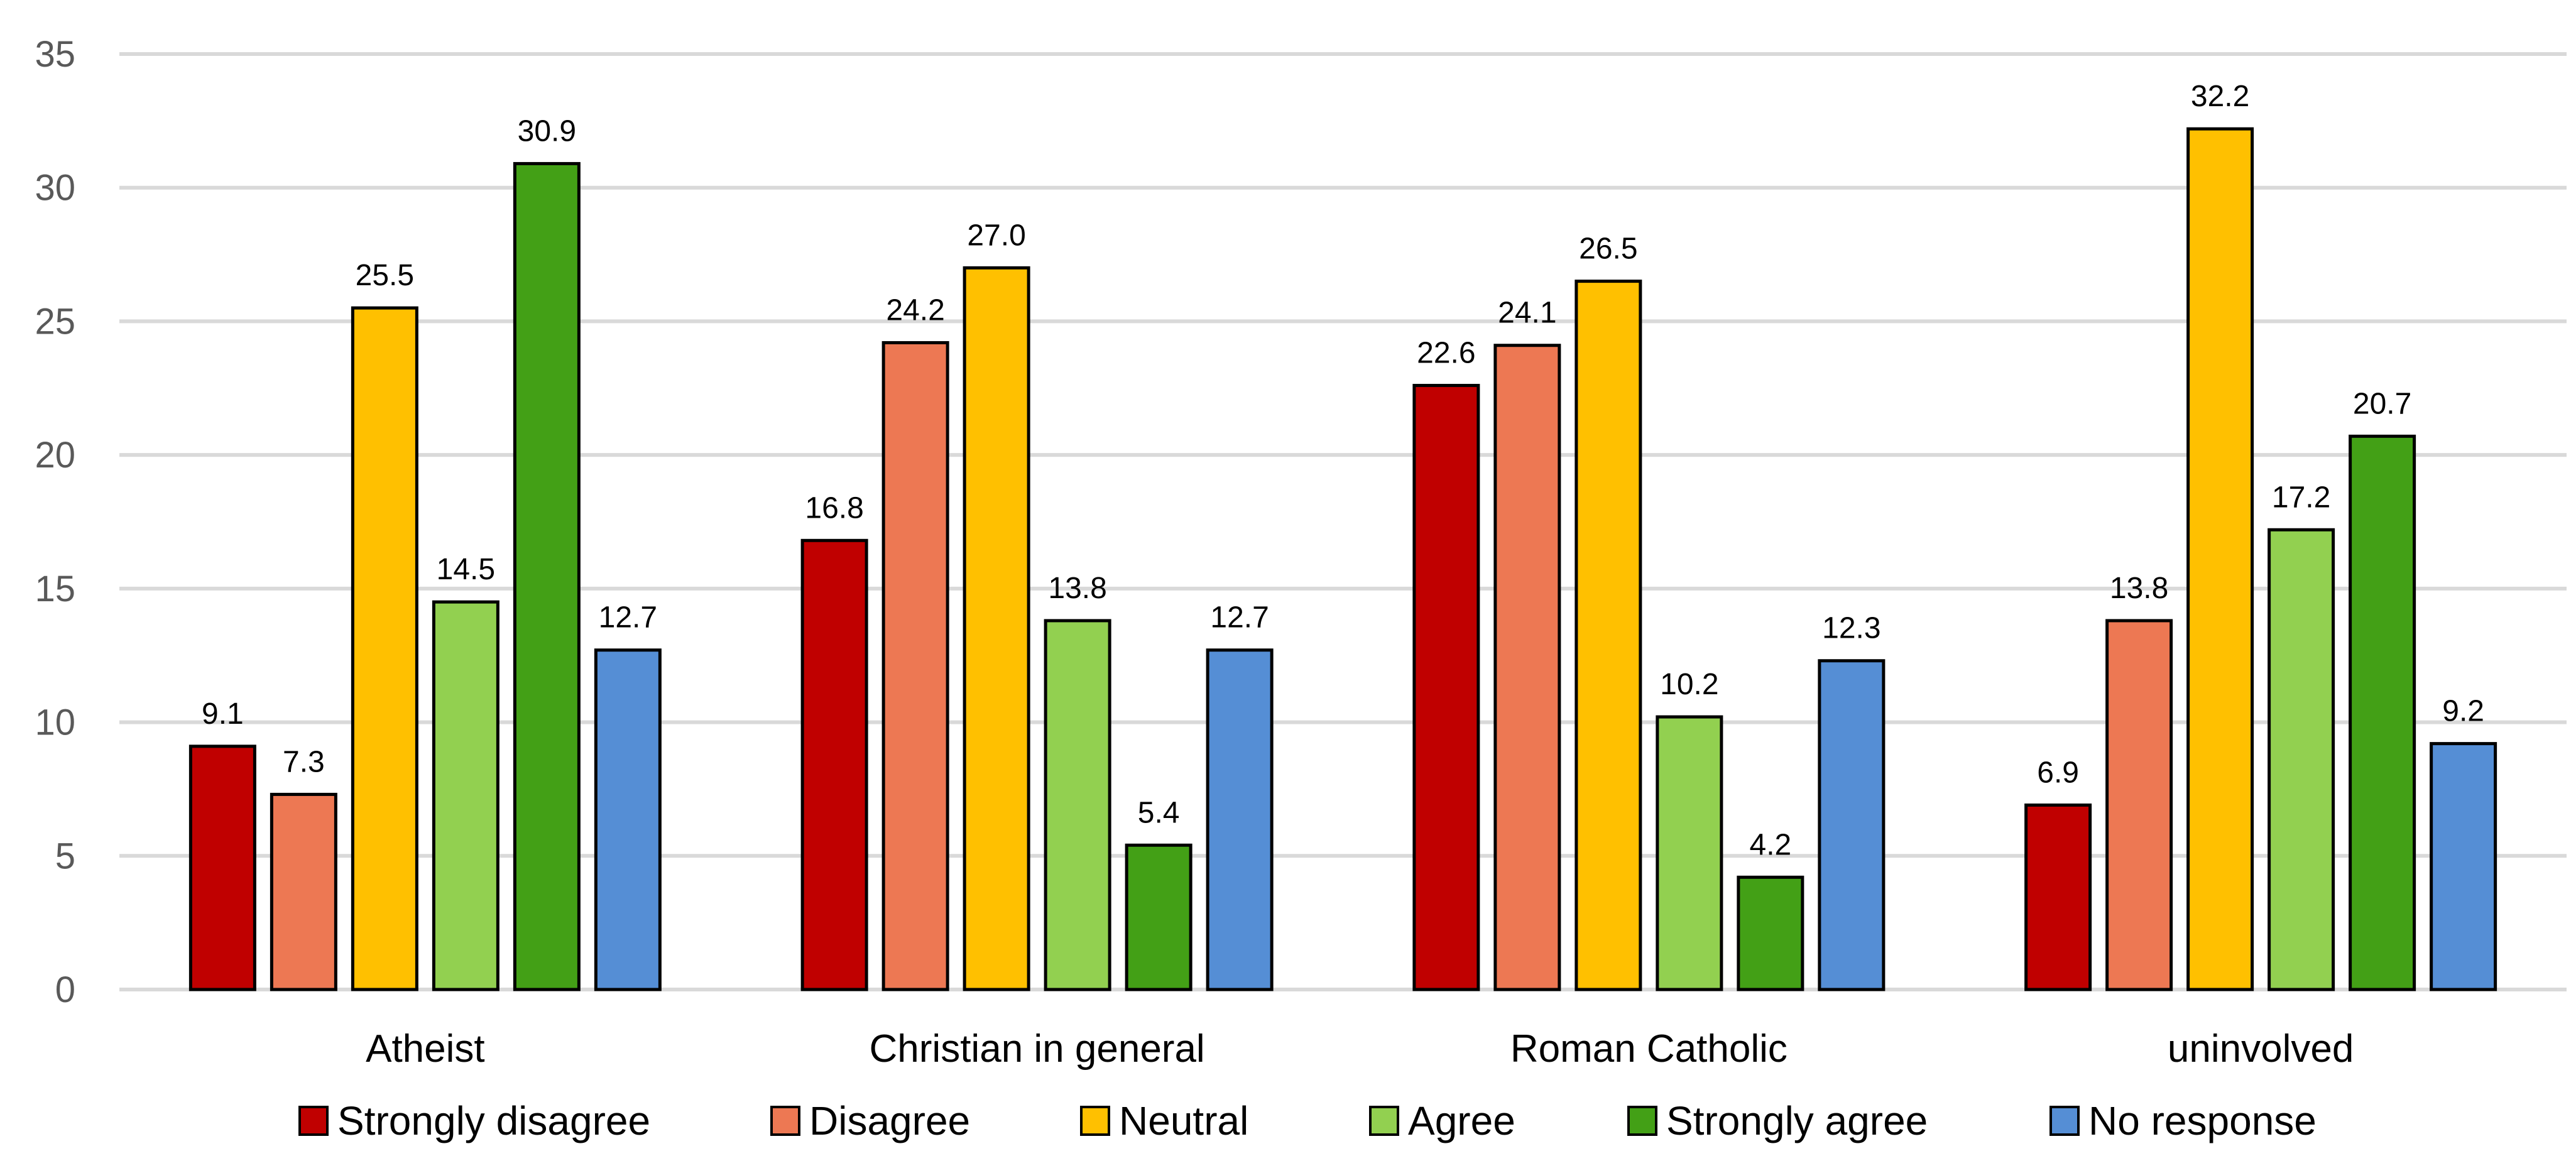  What do you see at coordinates (55, 455) in the screenshot?
I see `y-tick-label: 20` at bounding box center [55, 455].